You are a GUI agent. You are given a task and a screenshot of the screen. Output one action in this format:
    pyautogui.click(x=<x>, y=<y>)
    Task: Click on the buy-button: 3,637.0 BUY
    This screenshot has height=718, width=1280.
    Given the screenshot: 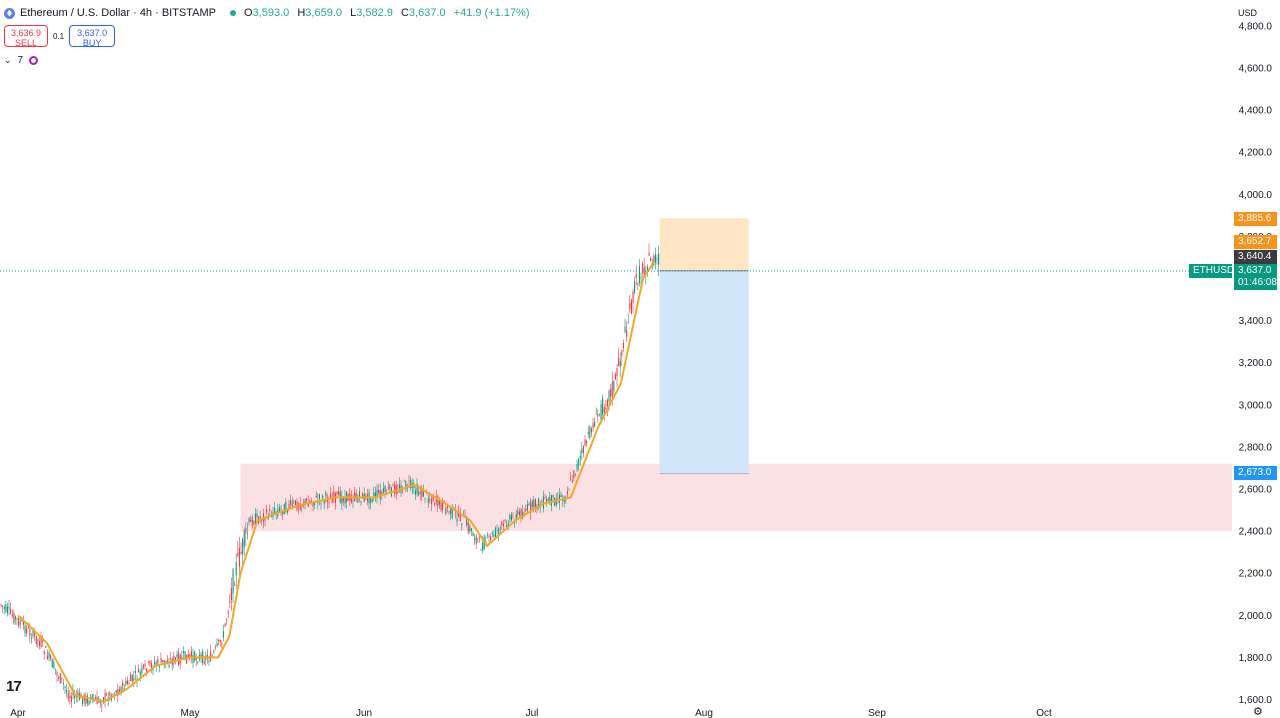 What is the action you would take?
    pyautogui.click(x=92, y=36)
    